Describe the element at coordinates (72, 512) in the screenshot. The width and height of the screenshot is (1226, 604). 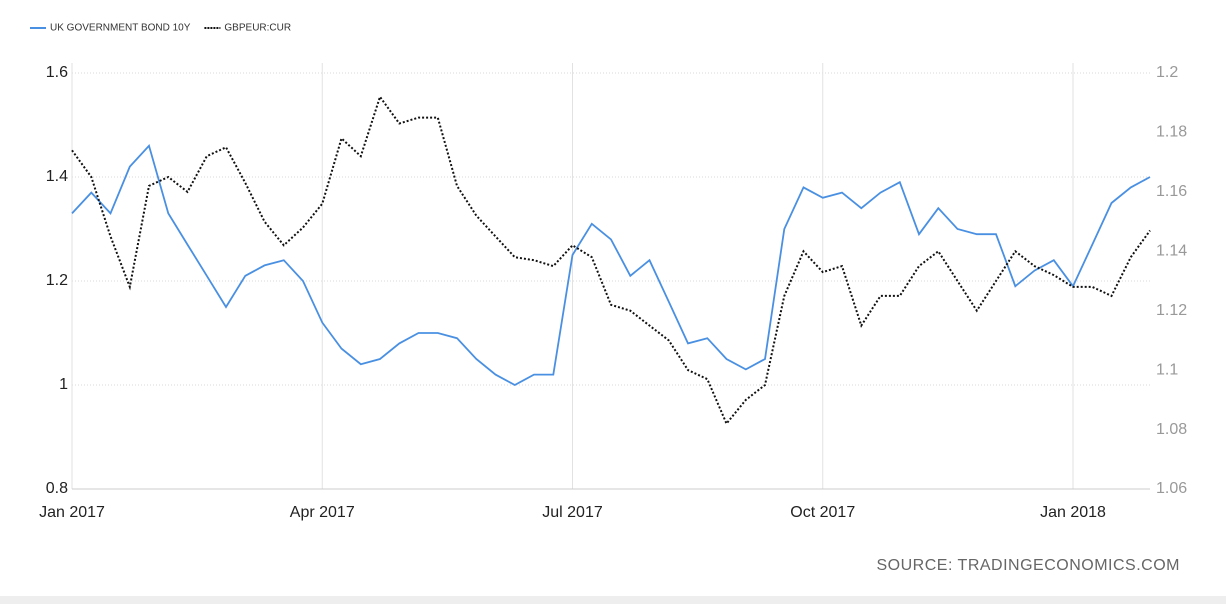
I see `x-tick-label: Jan 2017` at that location.